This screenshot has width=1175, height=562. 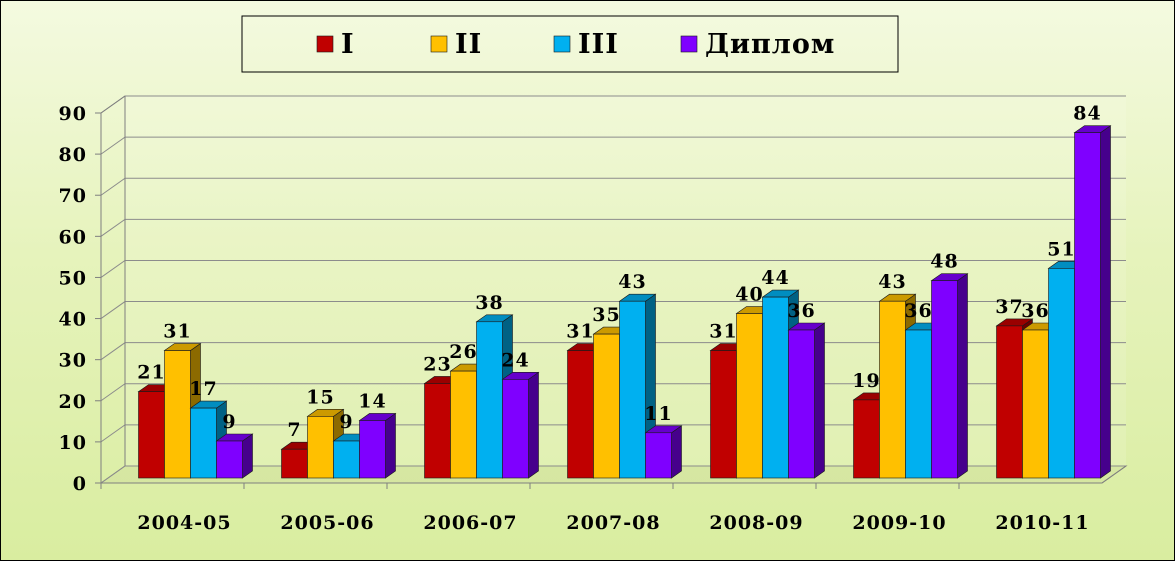 What do you see at coordinates (80, 484) in the screenshot?
I see `y-tick-label: 0` at bounding box center [80, 484].